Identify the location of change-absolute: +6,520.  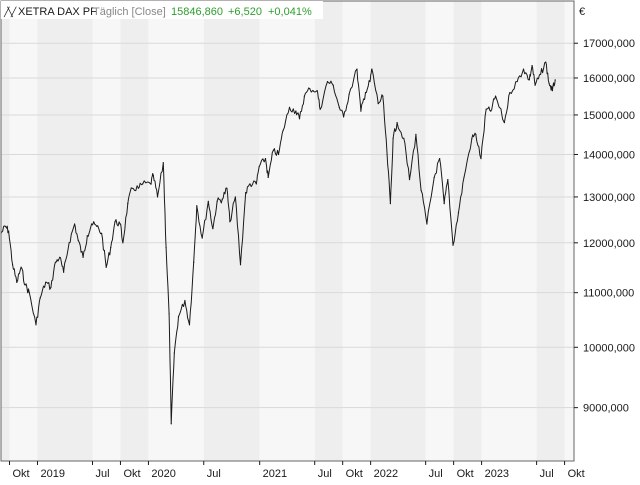
(245, 12).